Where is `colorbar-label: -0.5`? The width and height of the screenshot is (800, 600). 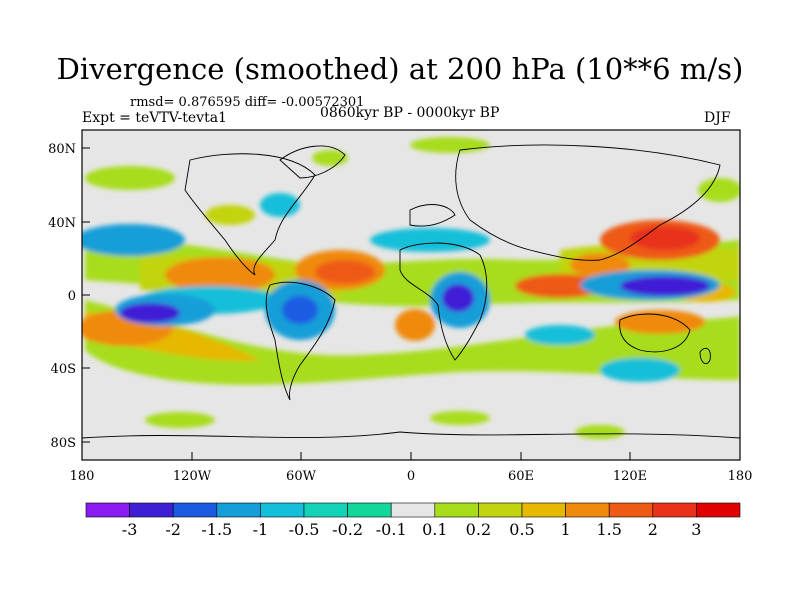 colorbar-label: -0.5 is located at coordinates (304, 529).